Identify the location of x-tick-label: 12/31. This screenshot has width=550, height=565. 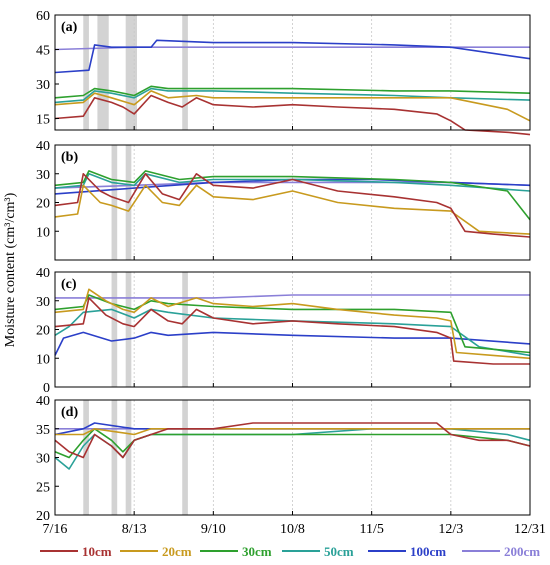
(530, 529).